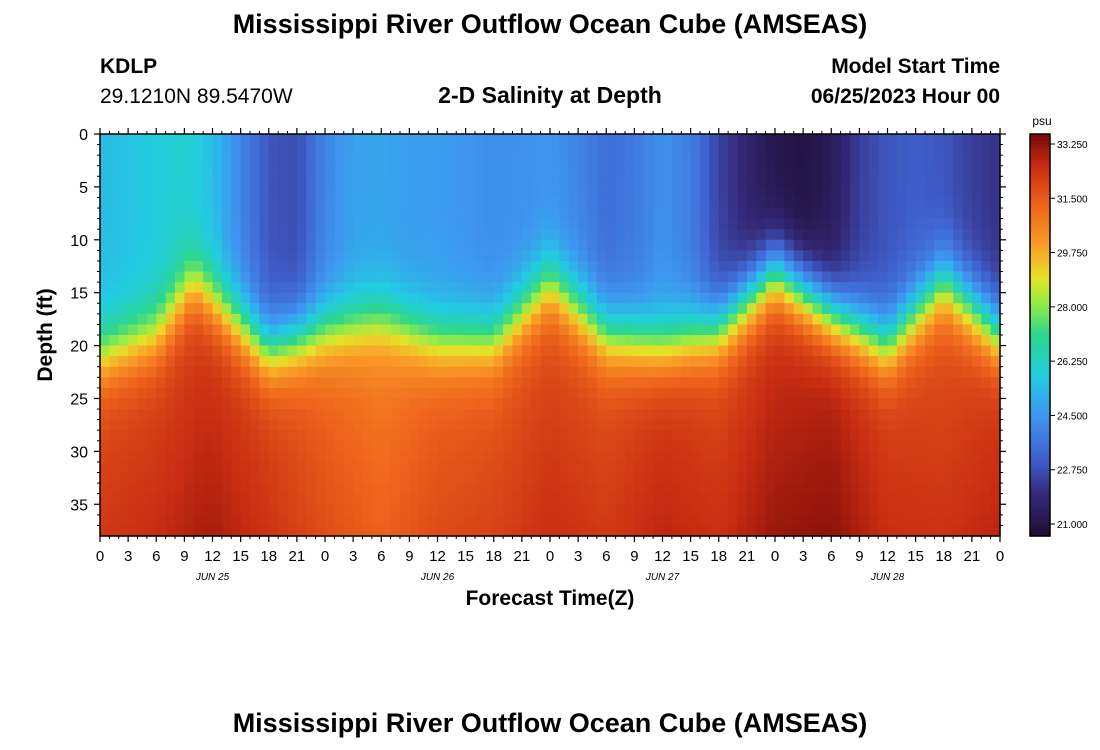 The image size is (1100, 750). Describe the element at coordinates (212, 556) in the screenshot. I see `x-tick-label: 12` at that location.